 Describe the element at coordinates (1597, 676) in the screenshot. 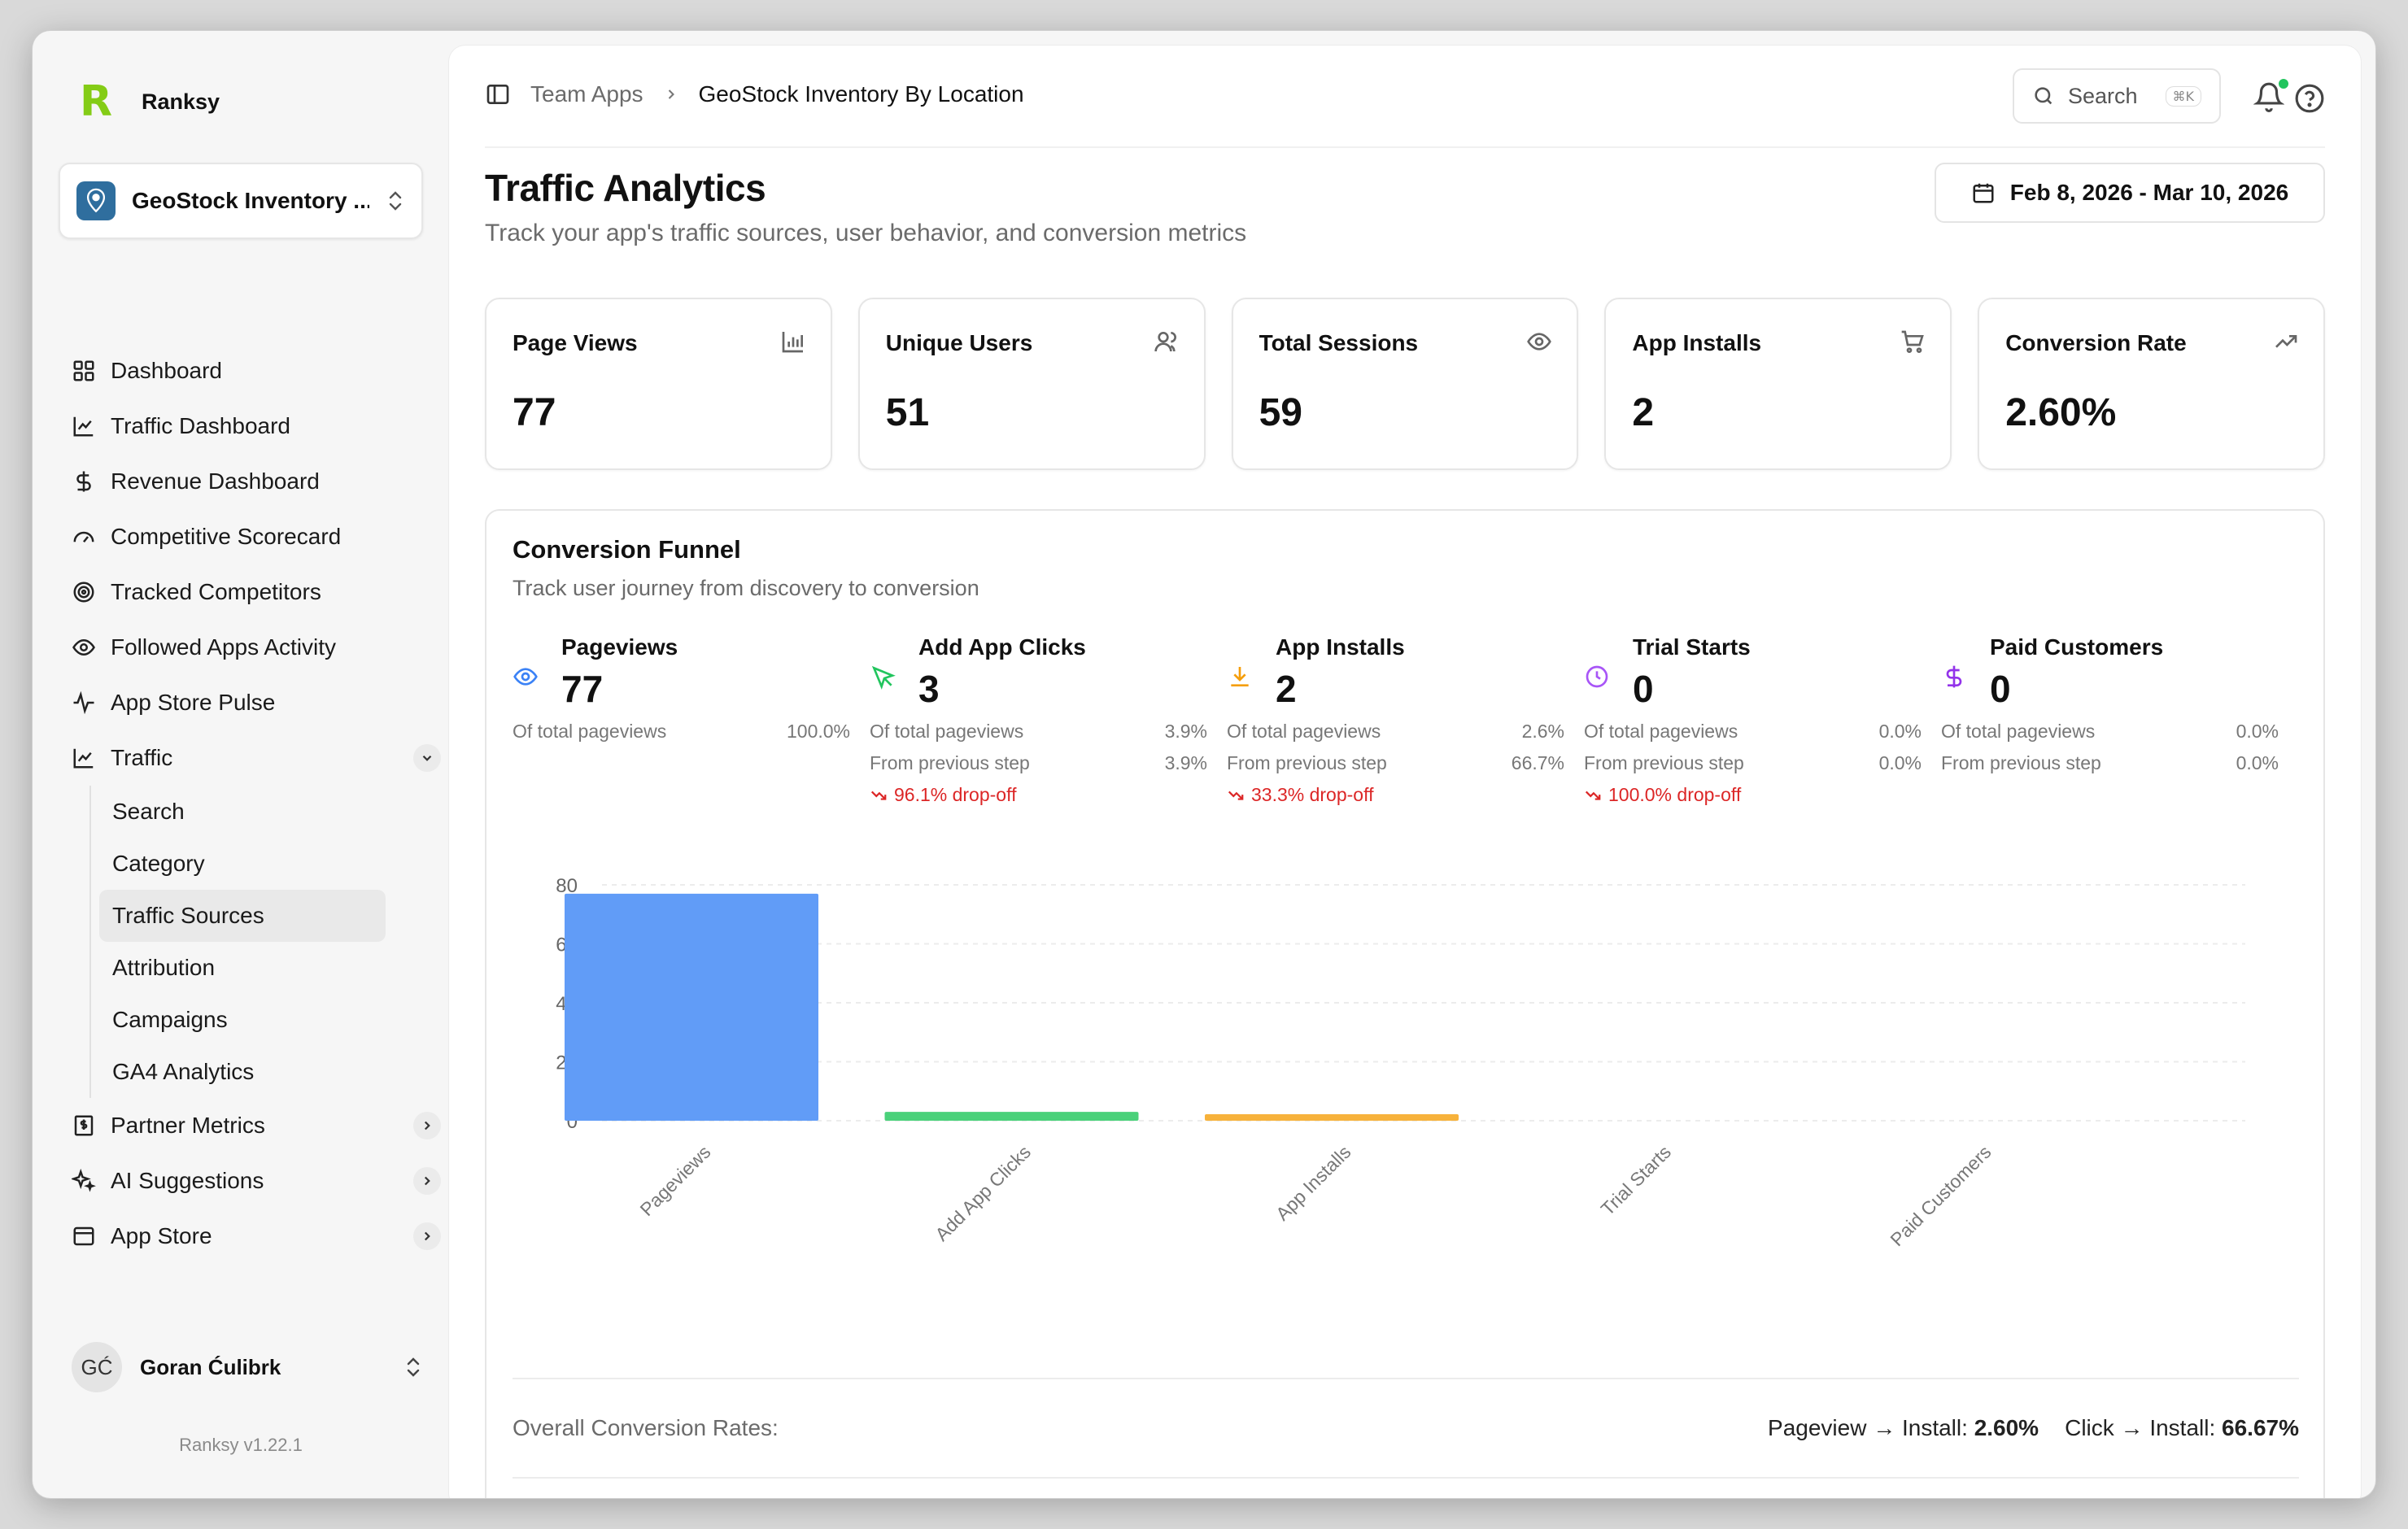

I see `clock-icon` at that location.